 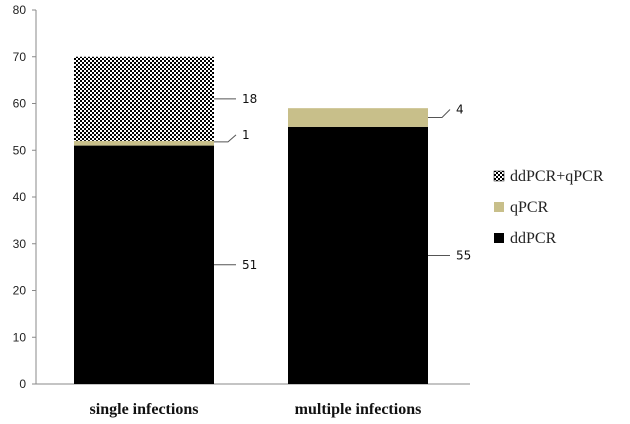 What do you see at coordinates (460, 110) in the screenshot?
I see `data-label: 4` at bounding box center [460, 110].